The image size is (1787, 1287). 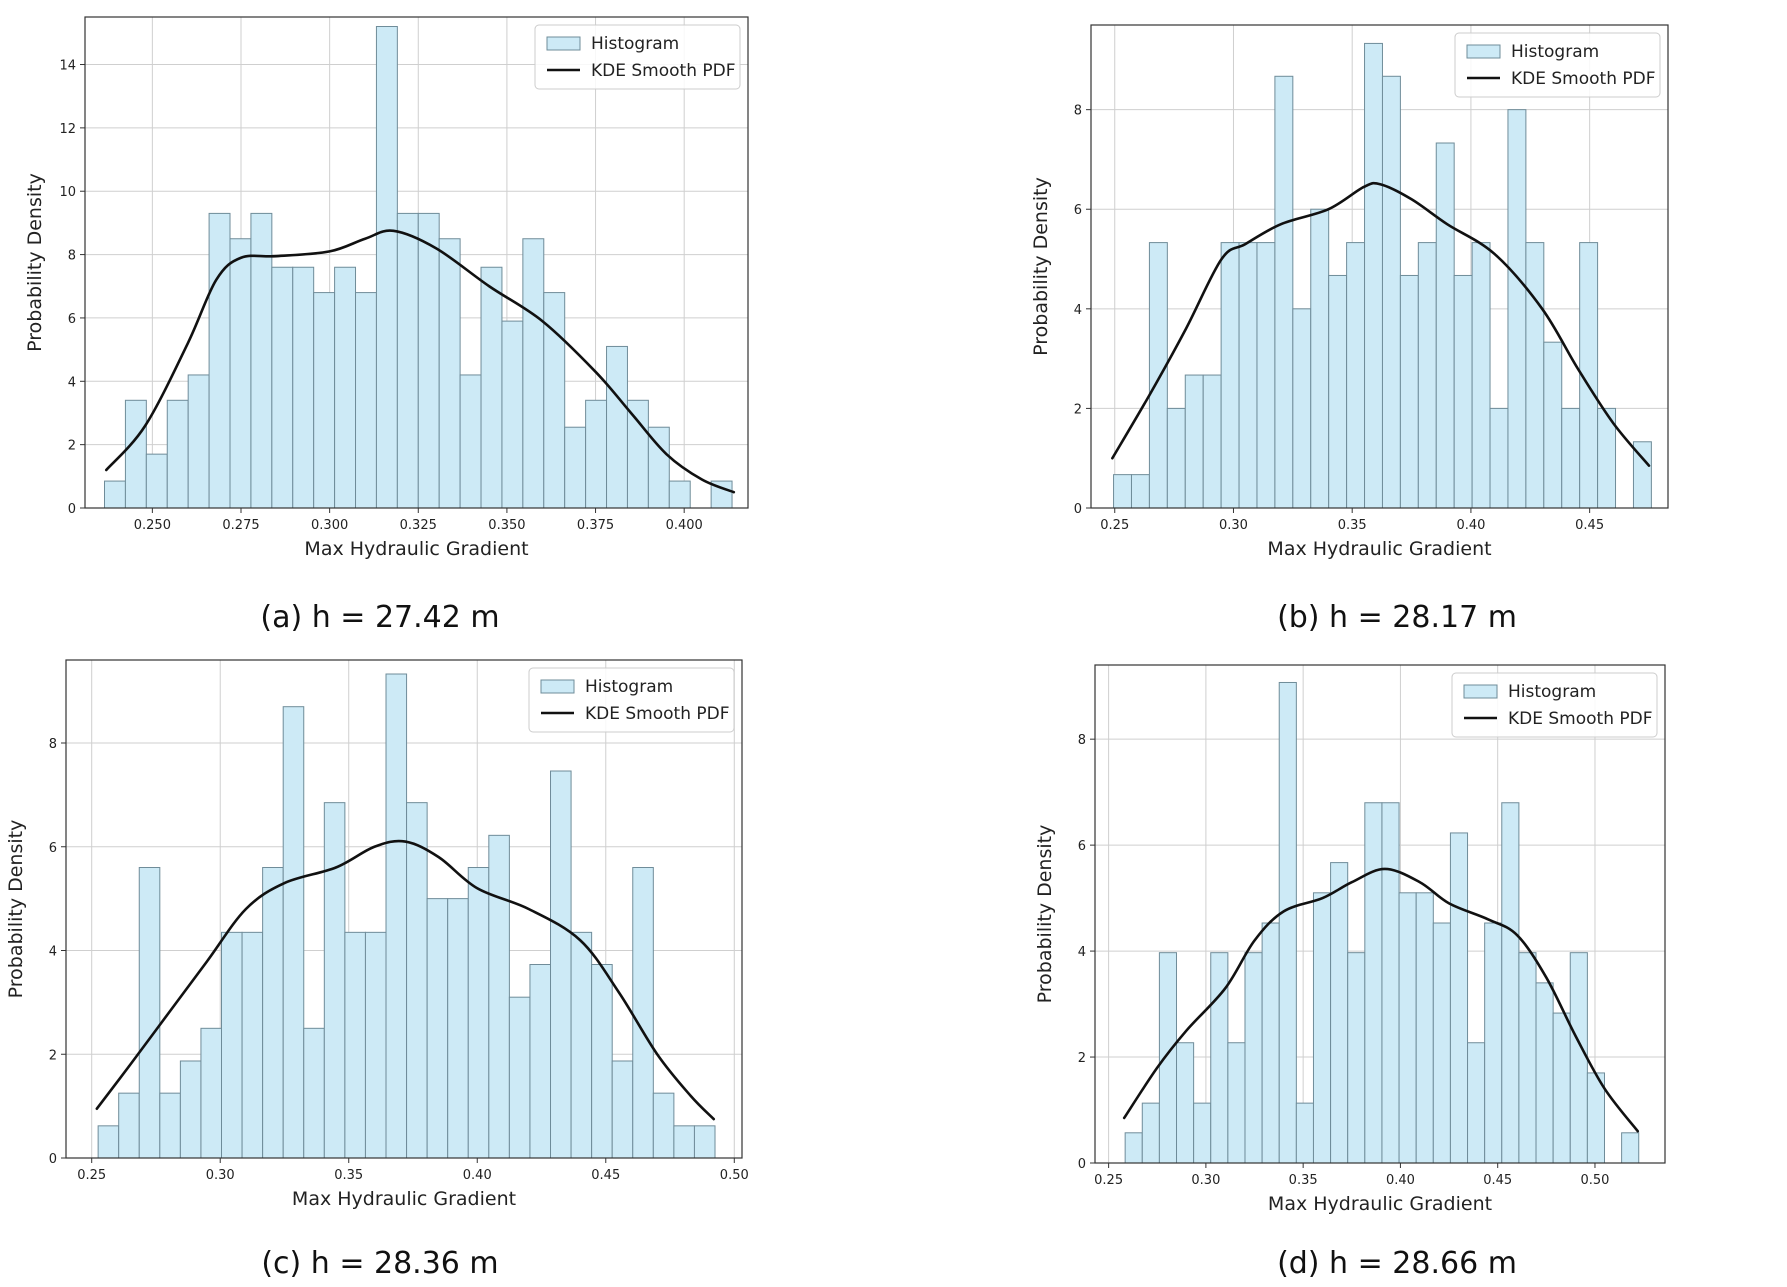 I want to click on legend-histogram-label: Histogram, so click(x=1552, y=692).